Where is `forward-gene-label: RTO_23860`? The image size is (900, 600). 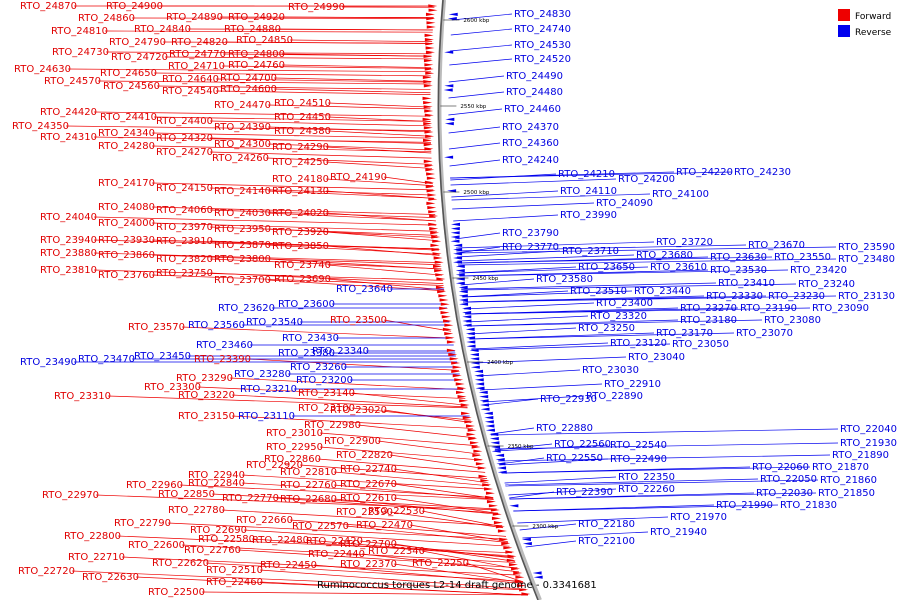 forward-gene-label: RTO_23860 is located at coordinates (126, 255).